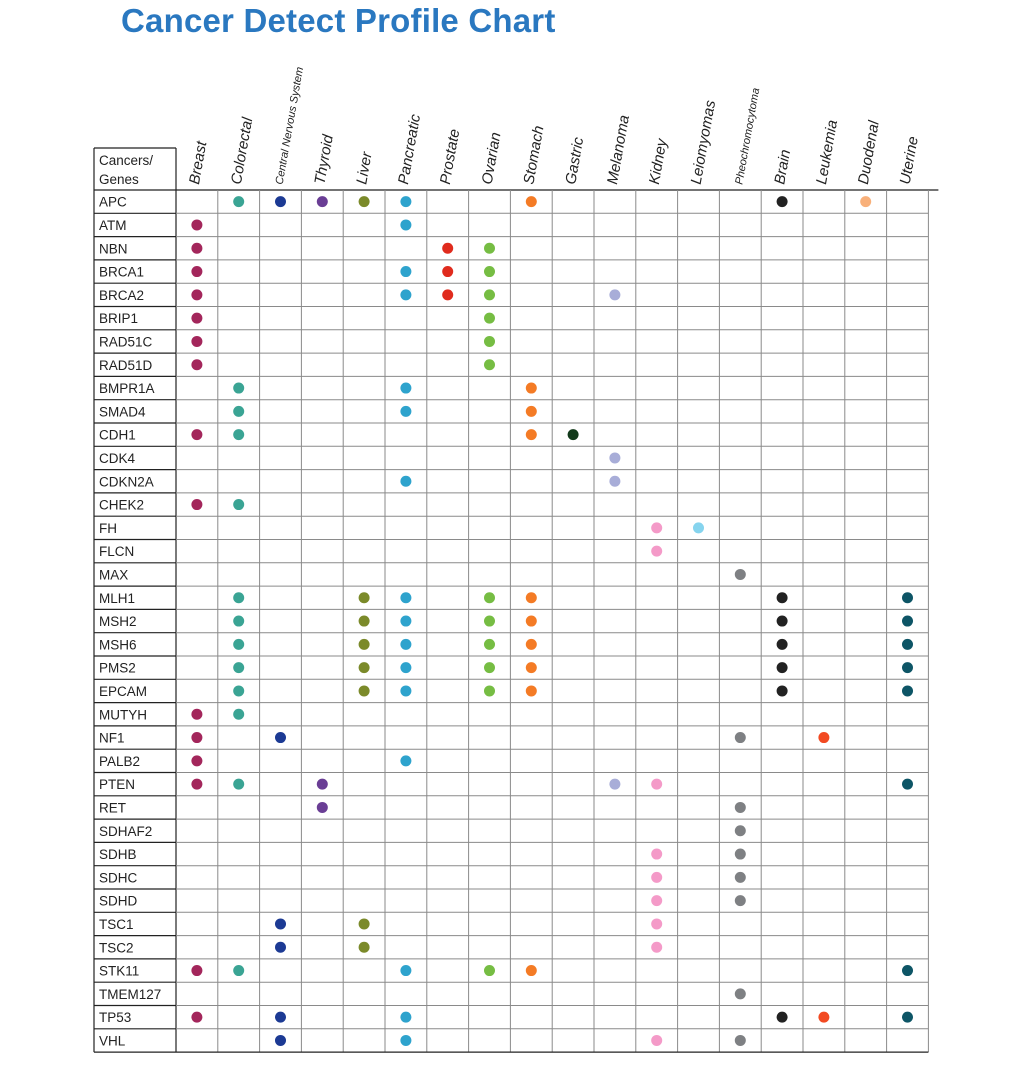 The width and height of the screenshot is (1018, 1080). Describe the element at coordinates (406, 971) in the screenshot. I see `dot-stk11-pancreatic` at that location.